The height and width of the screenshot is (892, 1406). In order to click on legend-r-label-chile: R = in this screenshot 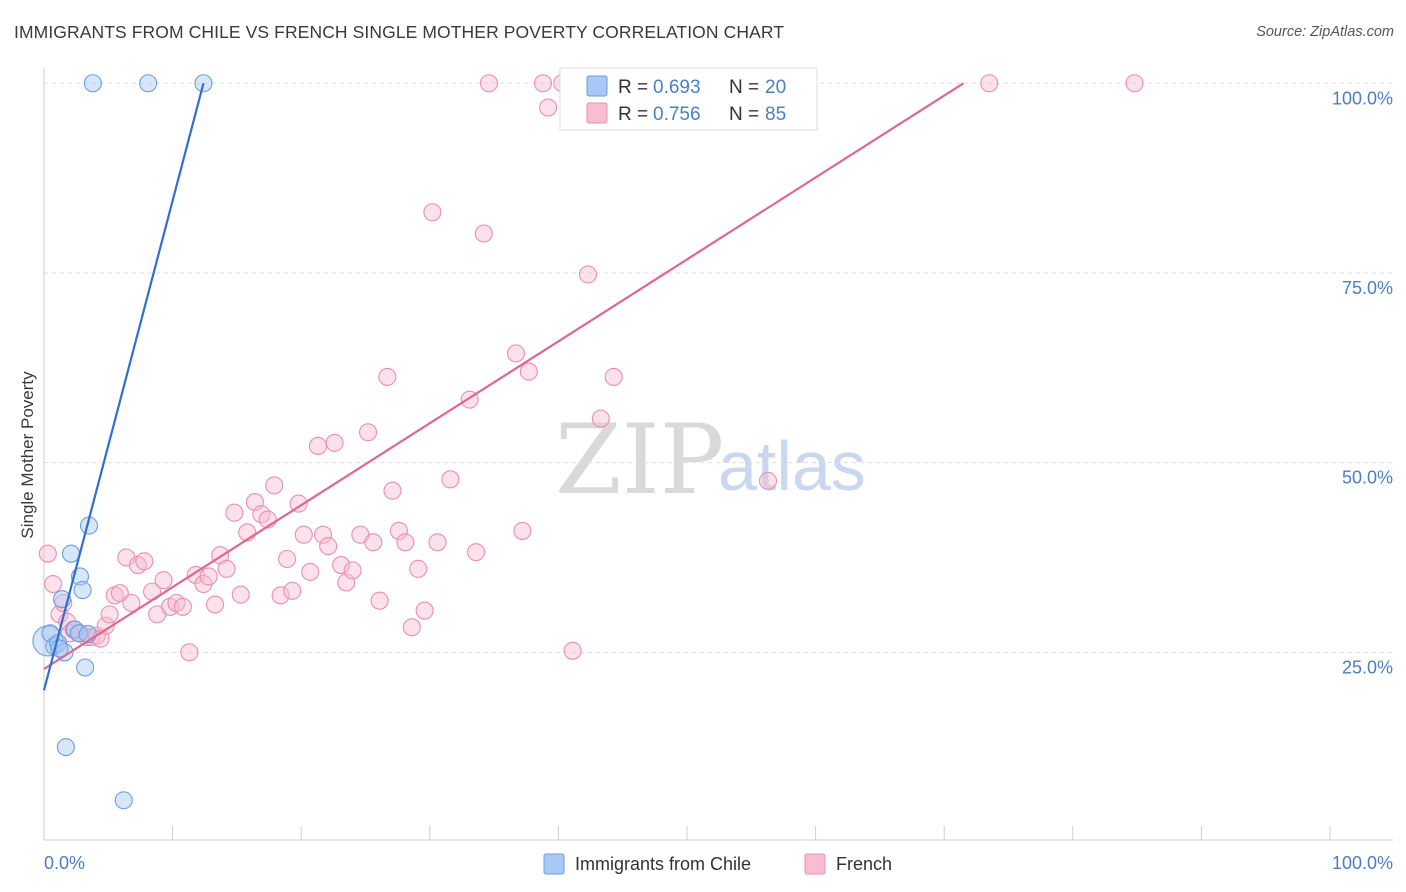, I will do `click(633, 87)`.